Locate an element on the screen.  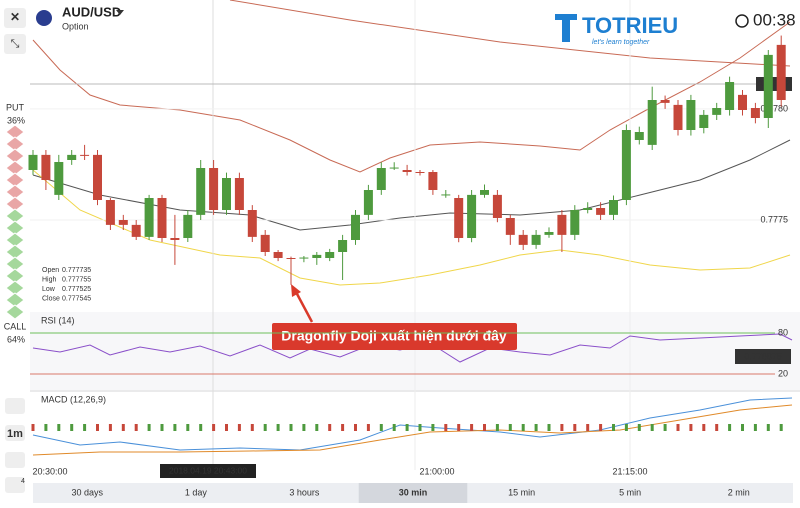
timeframe-button: 2 min is located at coordinates (739, 492).